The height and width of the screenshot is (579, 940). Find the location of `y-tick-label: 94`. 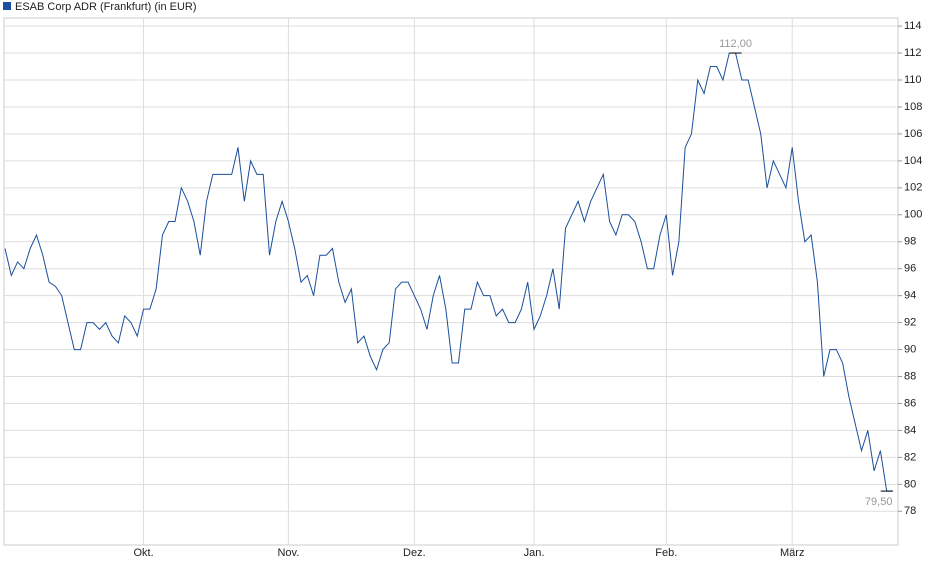

y-tick-label: 94 is located at coordinates (910, 296).